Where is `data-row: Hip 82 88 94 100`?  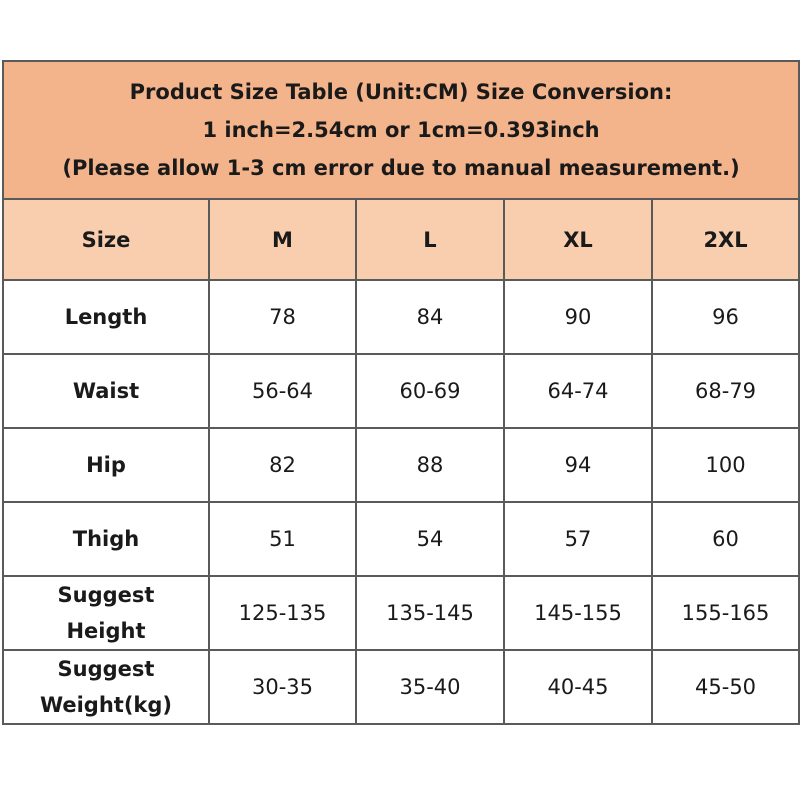 data-row: Hip 82 88 94 100 is located at coordinates (401, 465).